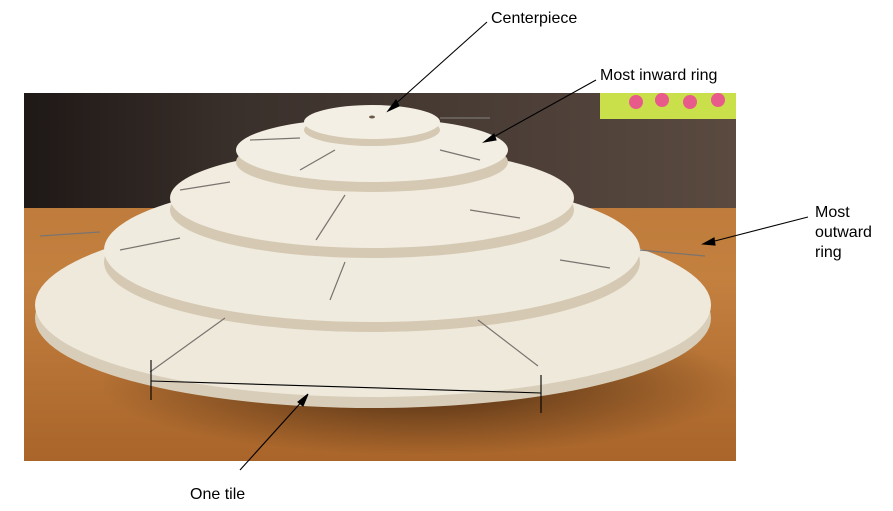 This screenshot has height=511, width=893. Describe the element at coordinates (659, 75) in the screenshot. I see `most-inward-ring-label: Most inward ring` at that location.